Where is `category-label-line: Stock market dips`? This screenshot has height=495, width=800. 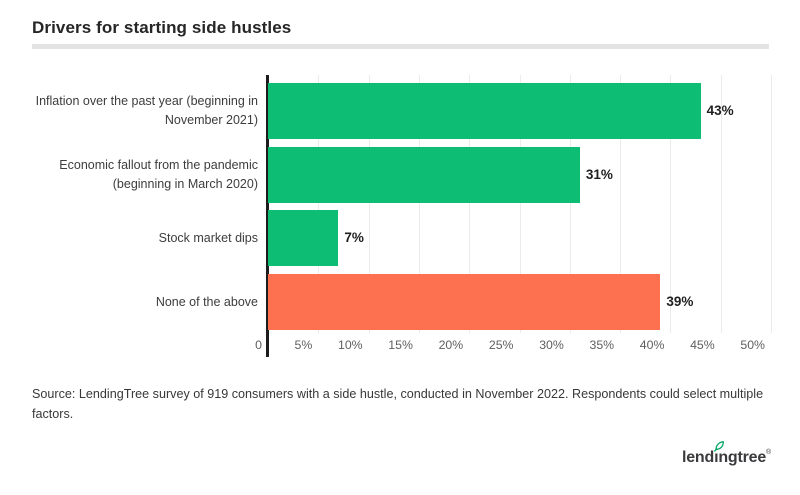 category-label-line: Stock market dips is located at coordinates (208, 238).